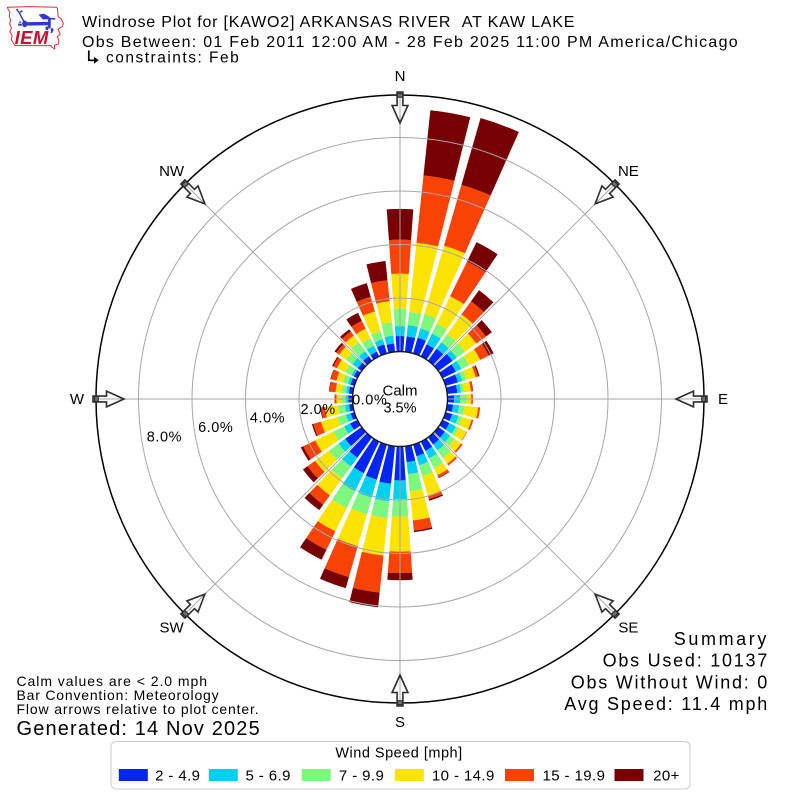 This screenshot has height=800, width=800. I want to click on svg-text: Calm, so click(399, 391).